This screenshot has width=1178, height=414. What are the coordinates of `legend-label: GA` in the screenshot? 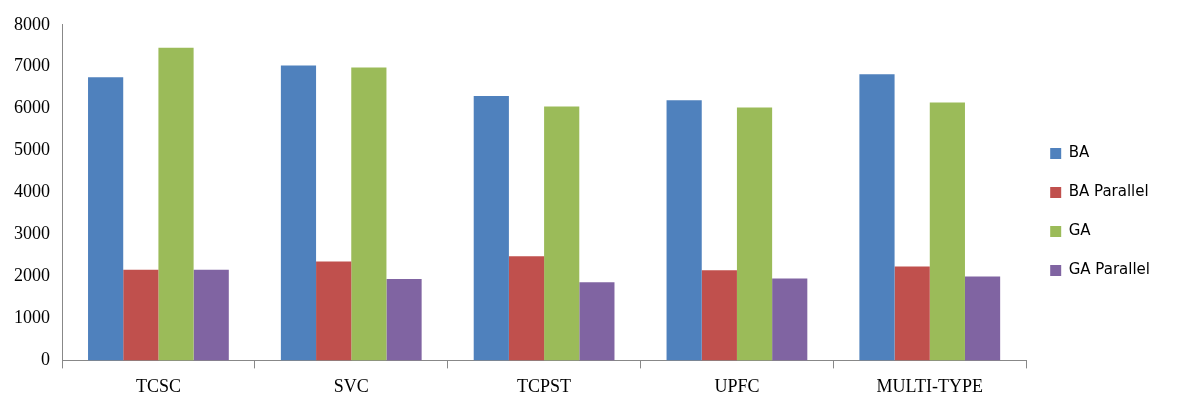 It's located at (1080, 230).